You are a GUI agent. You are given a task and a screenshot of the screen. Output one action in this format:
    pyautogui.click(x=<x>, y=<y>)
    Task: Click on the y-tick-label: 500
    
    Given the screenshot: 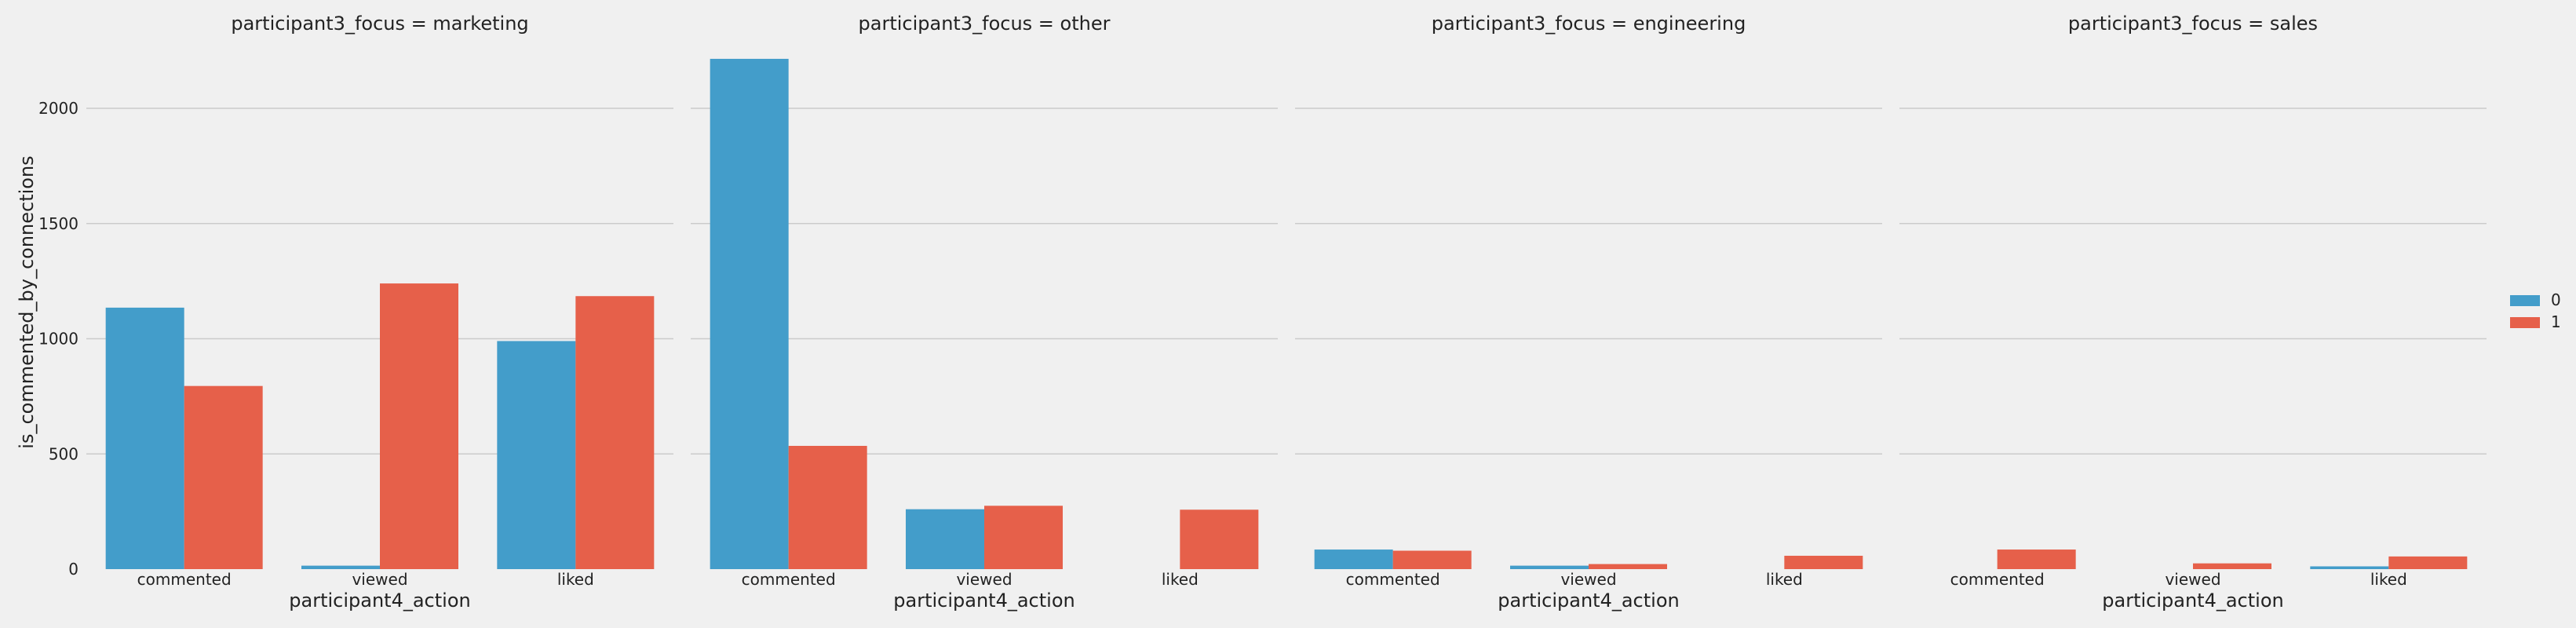 What is the action you would take?
    pyautogui.click(x=63, y=453)
    